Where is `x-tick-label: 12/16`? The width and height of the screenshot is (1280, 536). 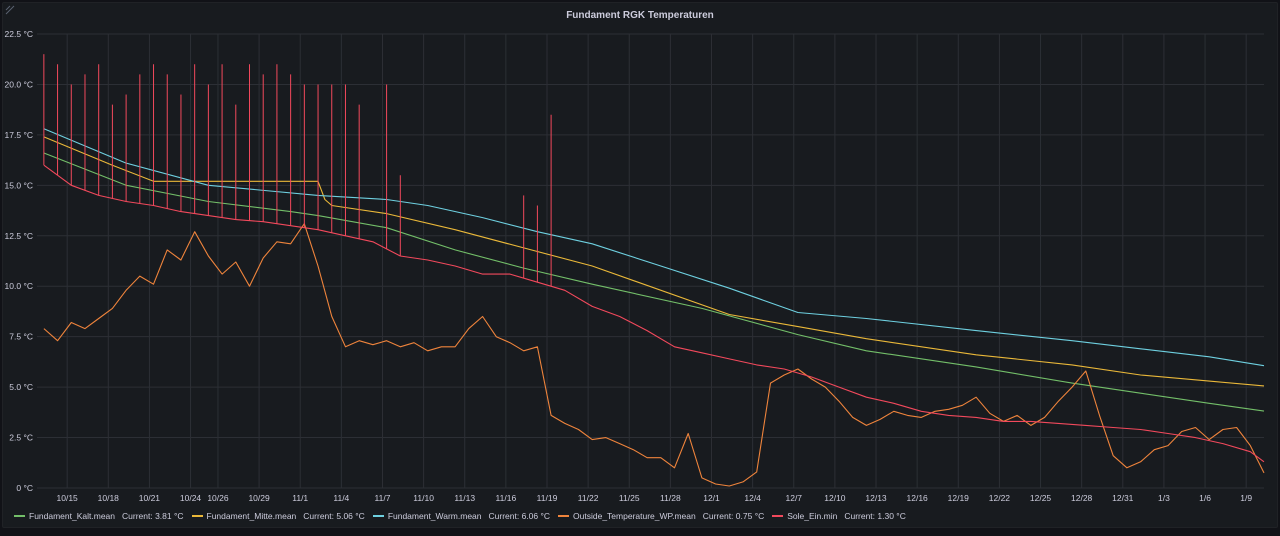
x-tick-label: 12/16 is located at coordinates (918, 498).